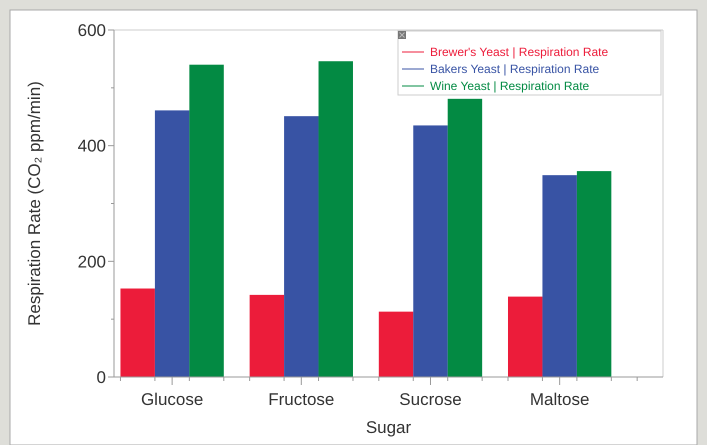 Image resolution: width=707 pixels, height=445 pixels. Describe the element at coordinates (172, 399) in the screenshot. I see `x-tick-label: Glucose` at that location.